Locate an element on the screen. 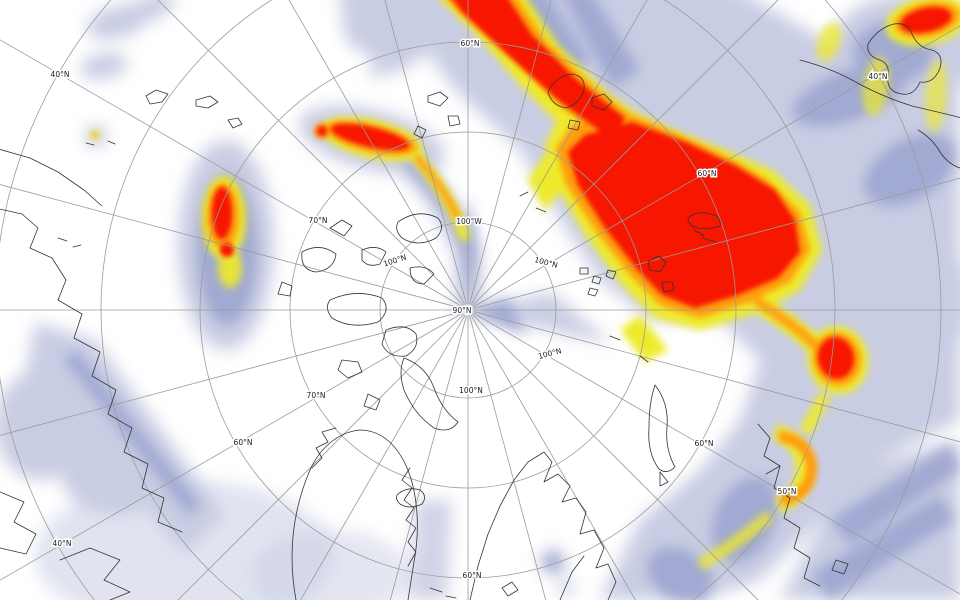  graticule-label: 50°N is located at coordinates (787, 491).